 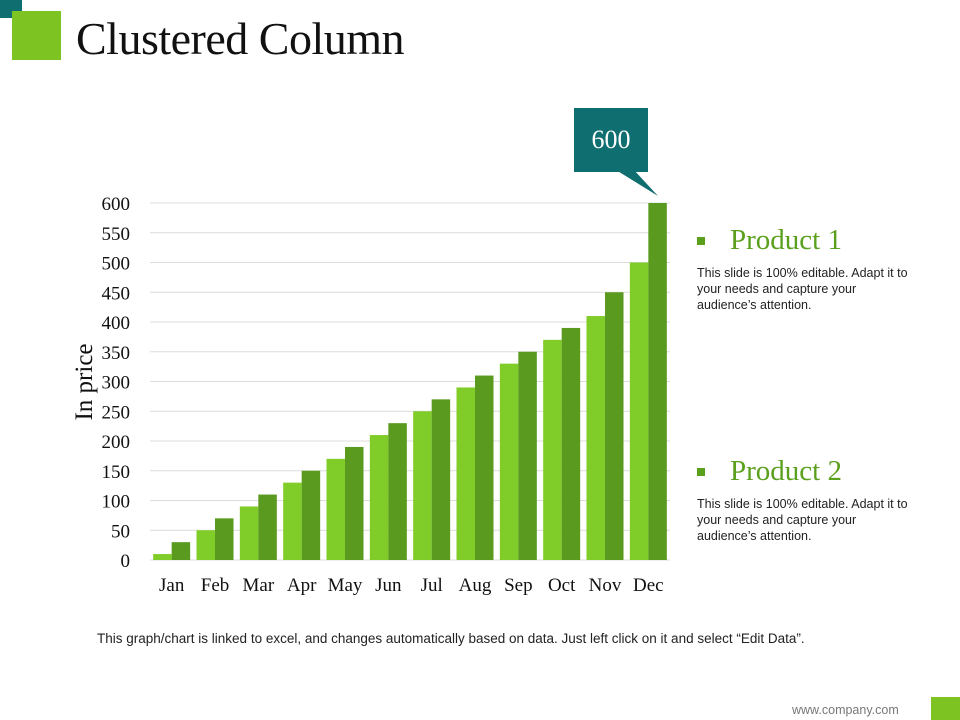 I want to click on x-tick-label: Oct, so click(x=562, y=585).